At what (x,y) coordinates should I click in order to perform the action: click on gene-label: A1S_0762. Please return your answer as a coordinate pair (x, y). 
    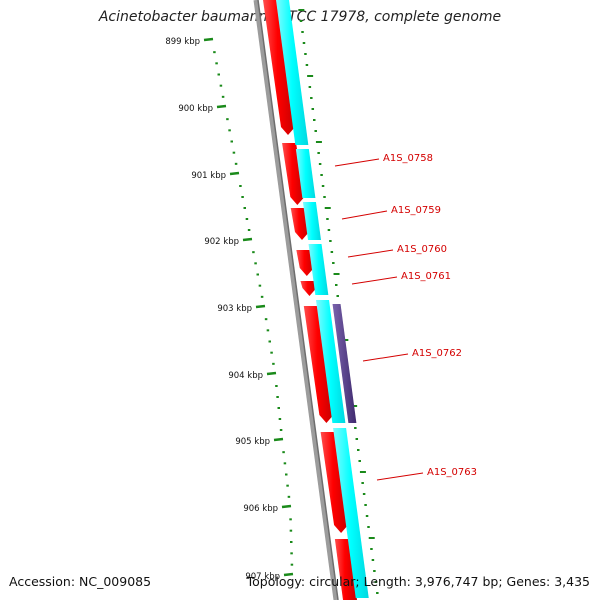
    Looking at the image, I should click on (437, 353).